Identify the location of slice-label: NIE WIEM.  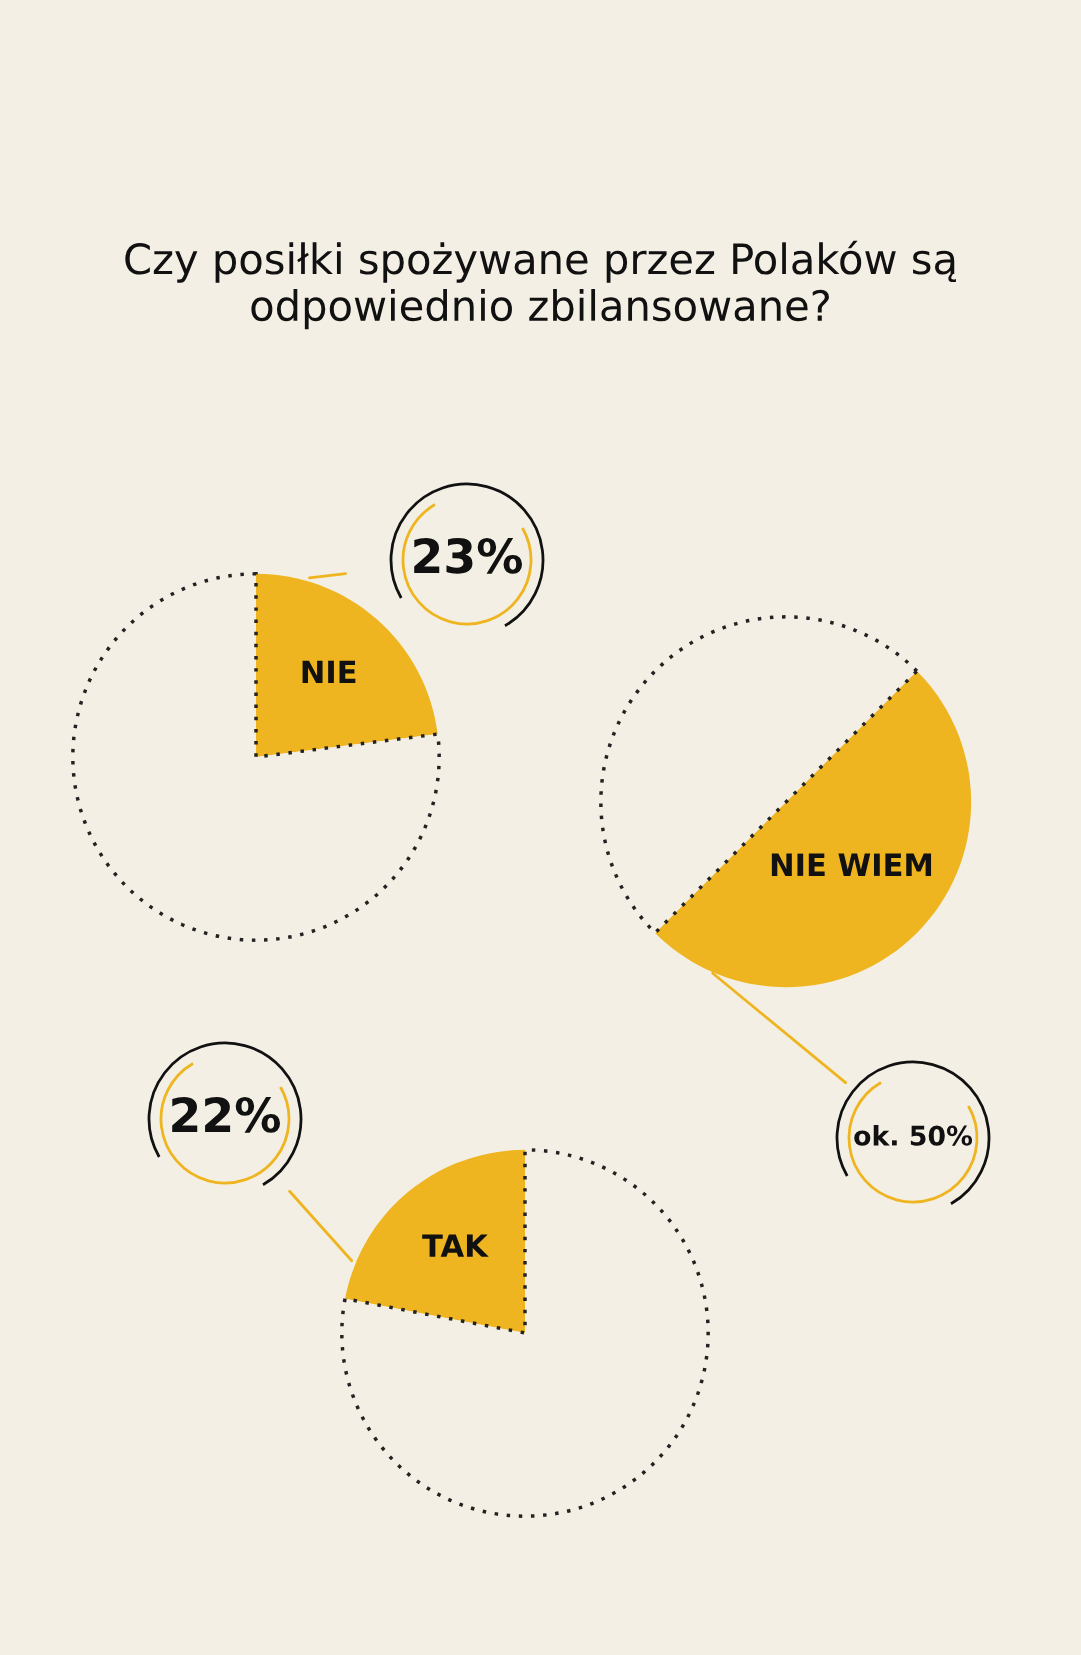
(851, 864).